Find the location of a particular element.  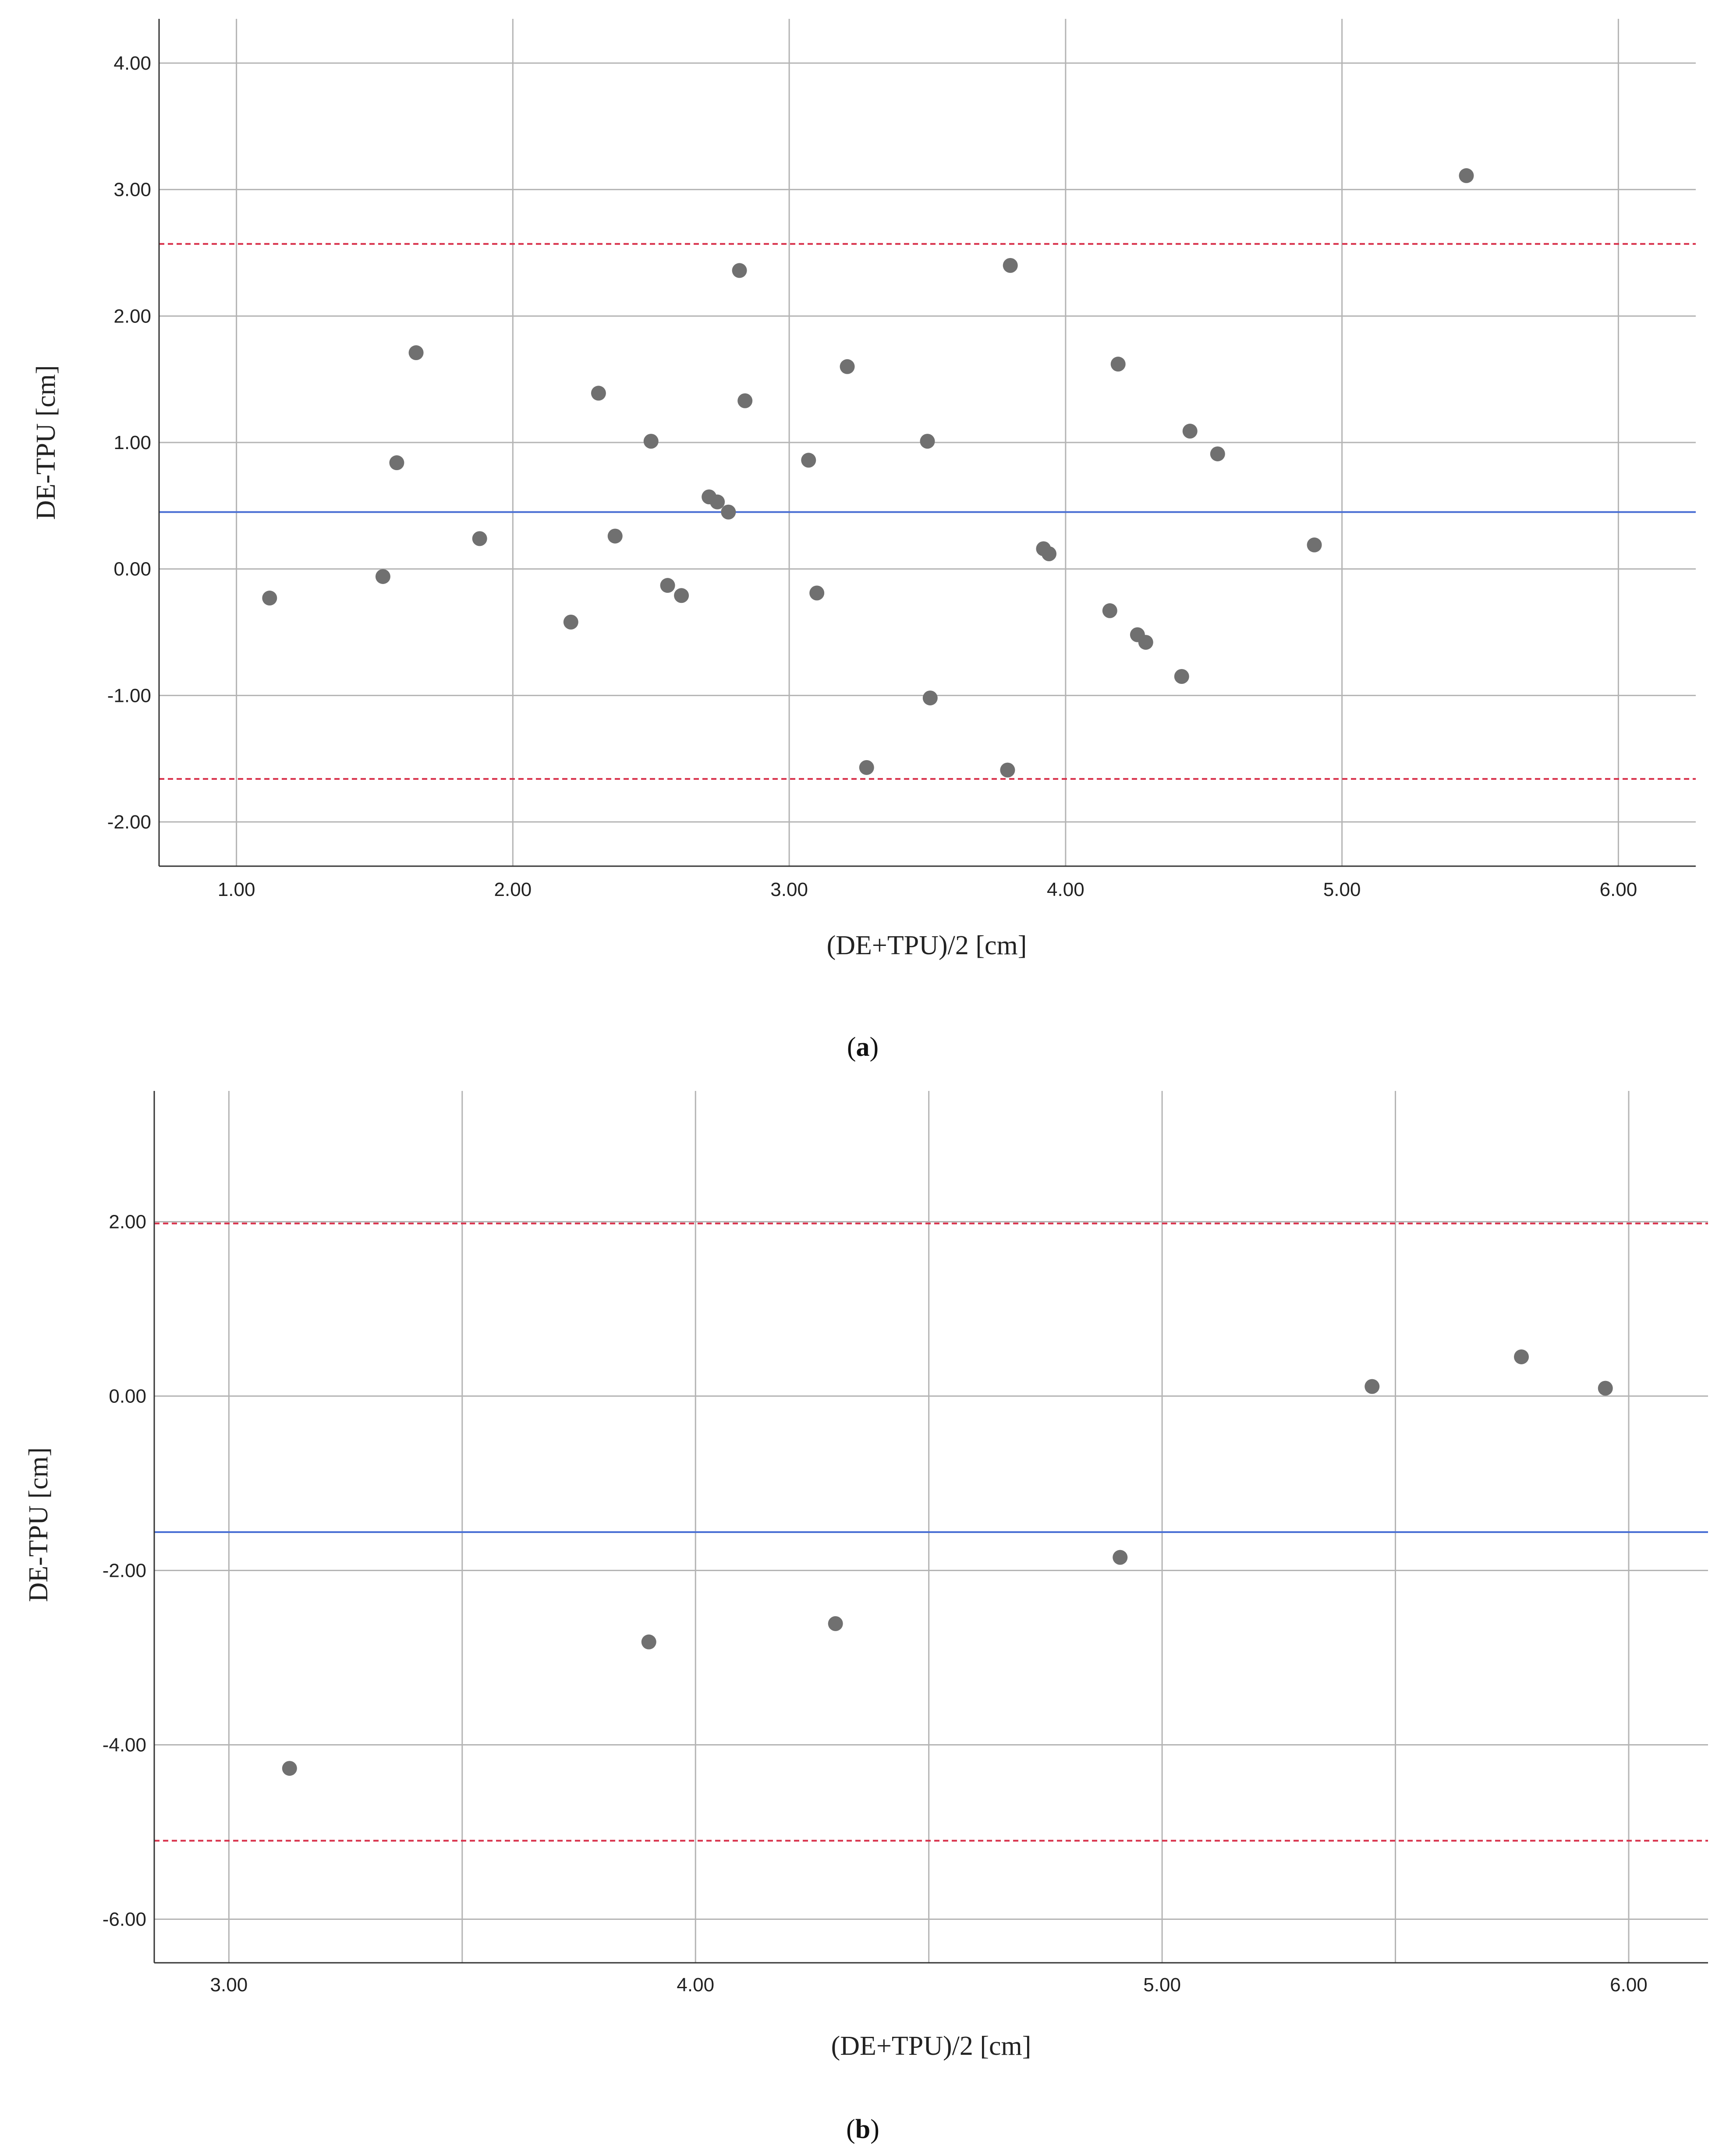

panel-b-caption: (b) is located at coordinates (863, 2129).